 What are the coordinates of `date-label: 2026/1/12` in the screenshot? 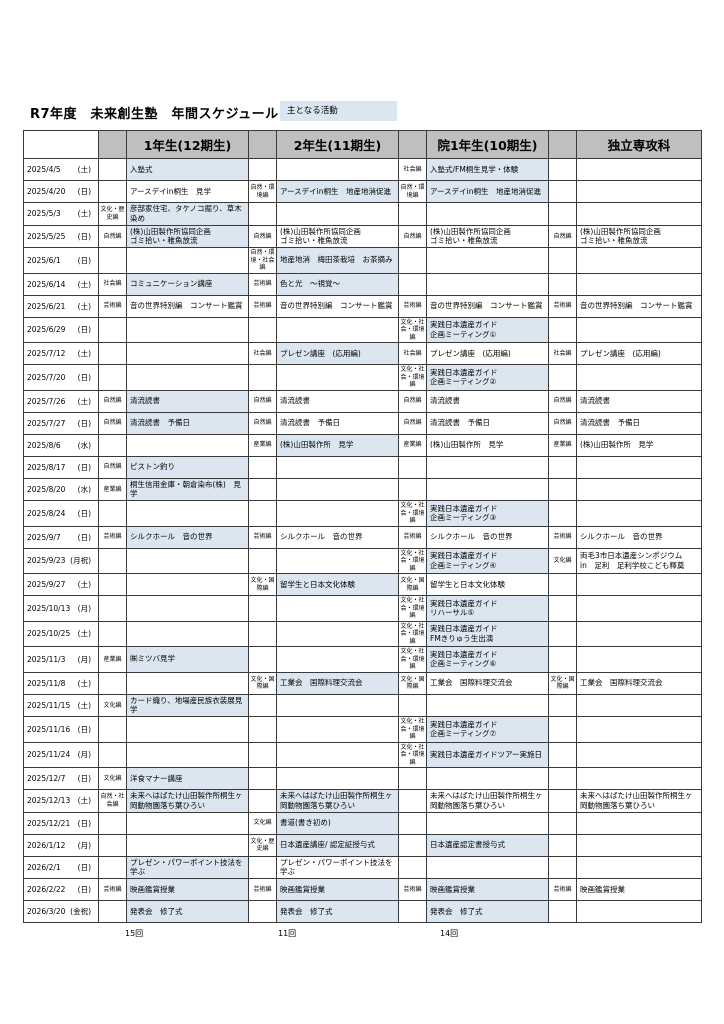 It's located at (46, 845).